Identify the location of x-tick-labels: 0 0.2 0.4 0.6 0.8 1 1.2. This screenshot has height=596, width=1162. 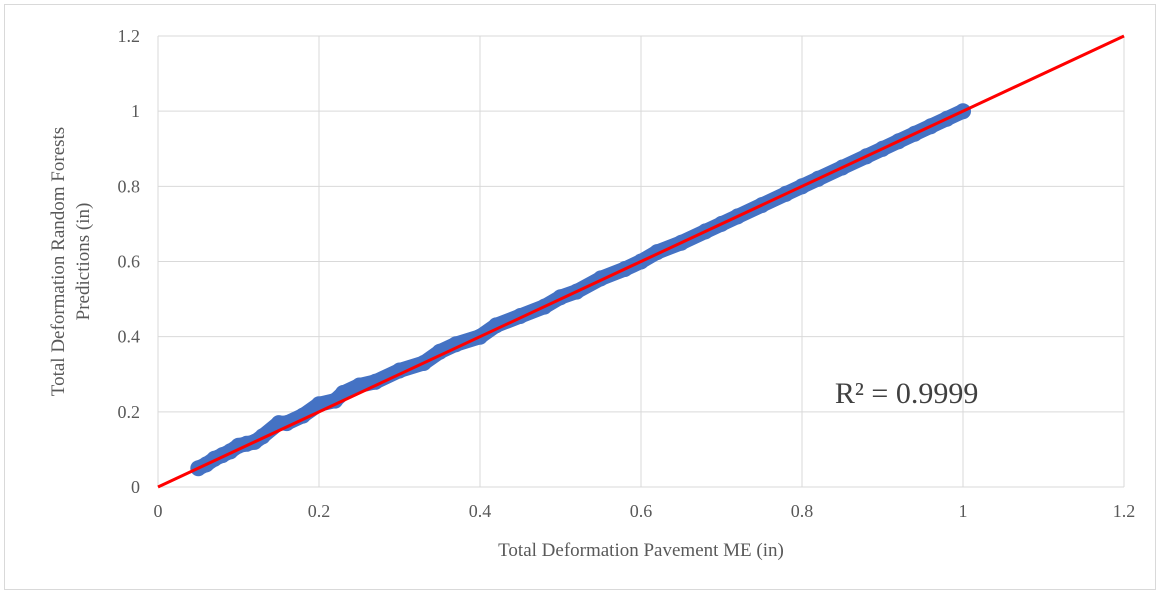
(645, 511).